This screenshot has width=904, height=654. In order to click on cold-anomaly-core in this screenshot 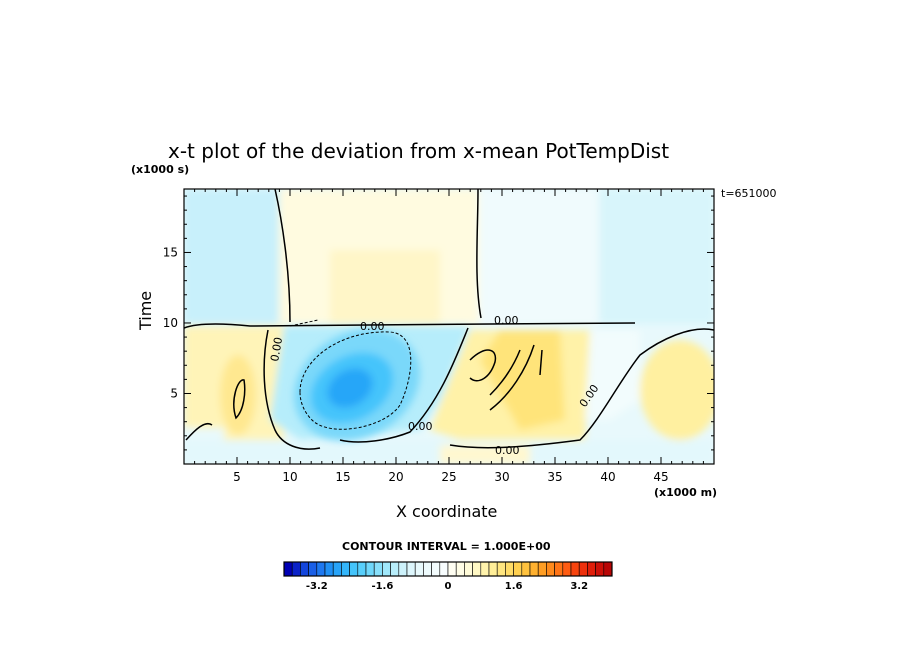, I will do `click(350, 388)`.